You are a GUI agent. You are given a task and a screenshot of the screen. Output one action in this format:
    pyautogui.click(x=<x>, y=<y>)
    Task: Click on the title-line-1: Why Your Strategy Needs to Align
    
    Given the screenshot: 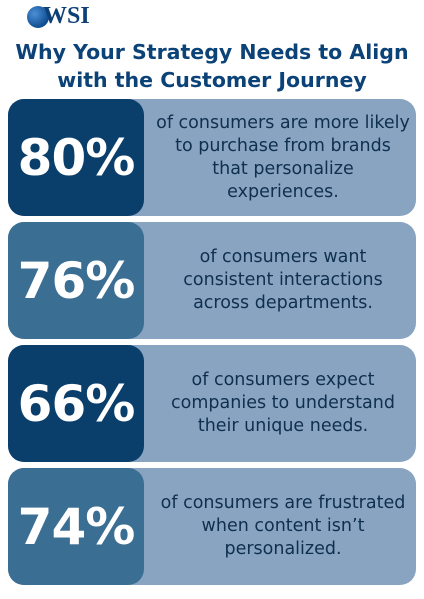 What is the action you would take?
    pyautogui.click(x=212, y=52)
    